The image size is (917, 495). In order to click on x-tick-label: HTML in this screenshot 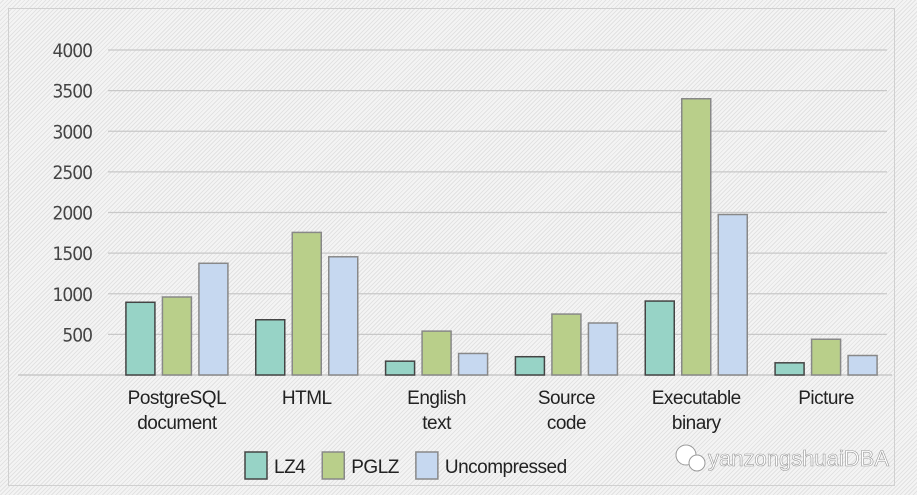, I will do `click(307, 398)`.